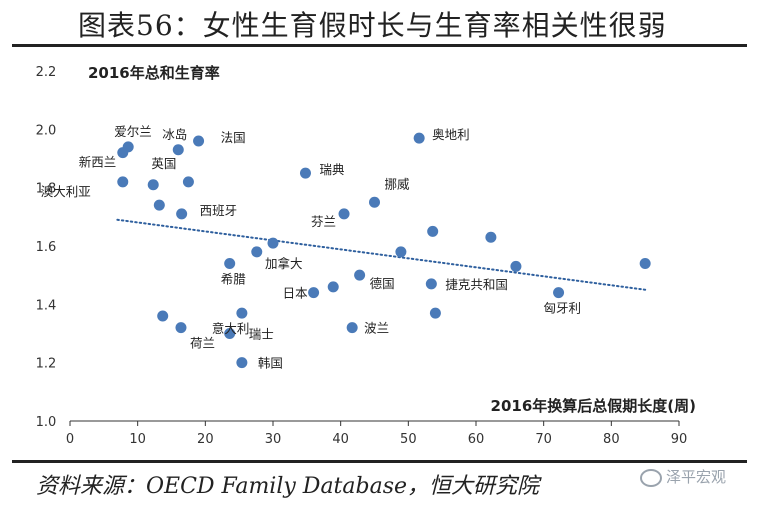 This screenshot has width=759, height=509. Describe the element at coordinates (66, 191) in the screenshot. I see `data-label: 澳大利亚` at that location.